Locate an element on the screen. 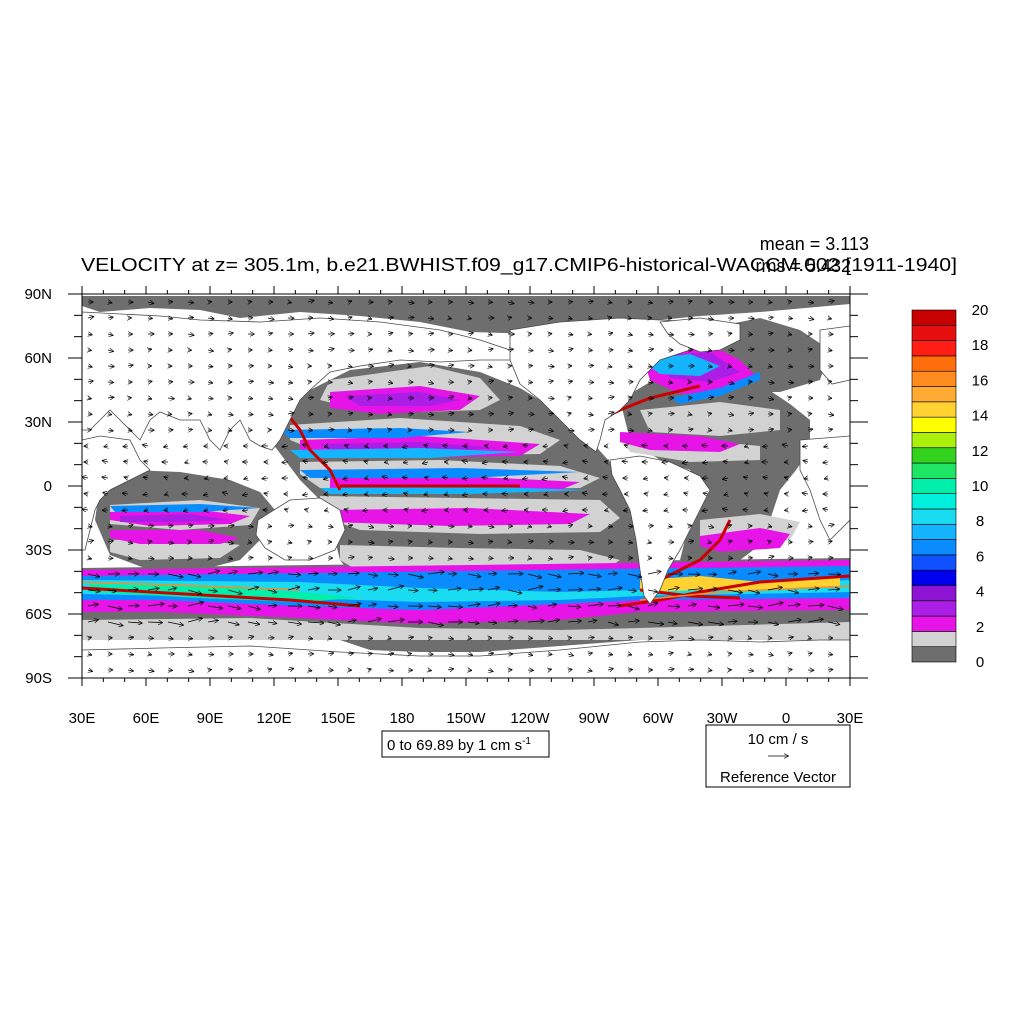  colorbar-label: 6 is located at coordinates (980, 556).